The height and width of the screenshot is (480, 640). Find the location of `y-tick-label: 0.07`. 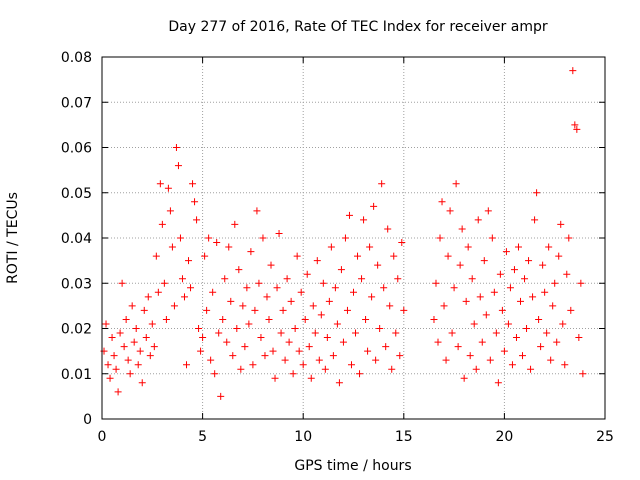

y-tick-label: 0.07 is located at coordinates (76, 103).